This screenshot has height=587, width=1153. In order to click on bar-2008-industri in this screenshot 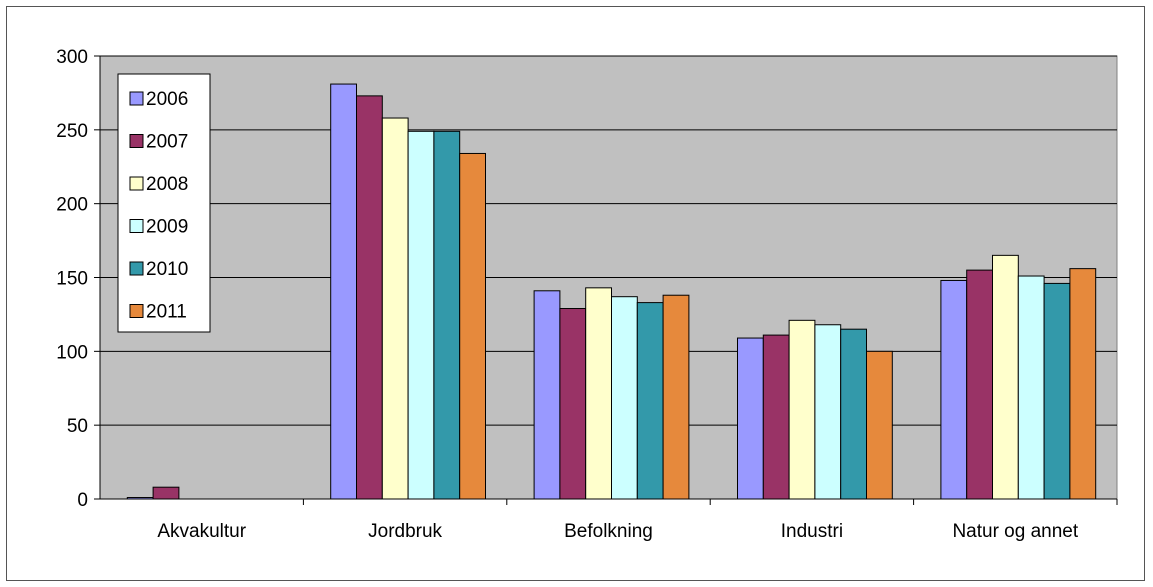, I will do `click(802, 409)`.